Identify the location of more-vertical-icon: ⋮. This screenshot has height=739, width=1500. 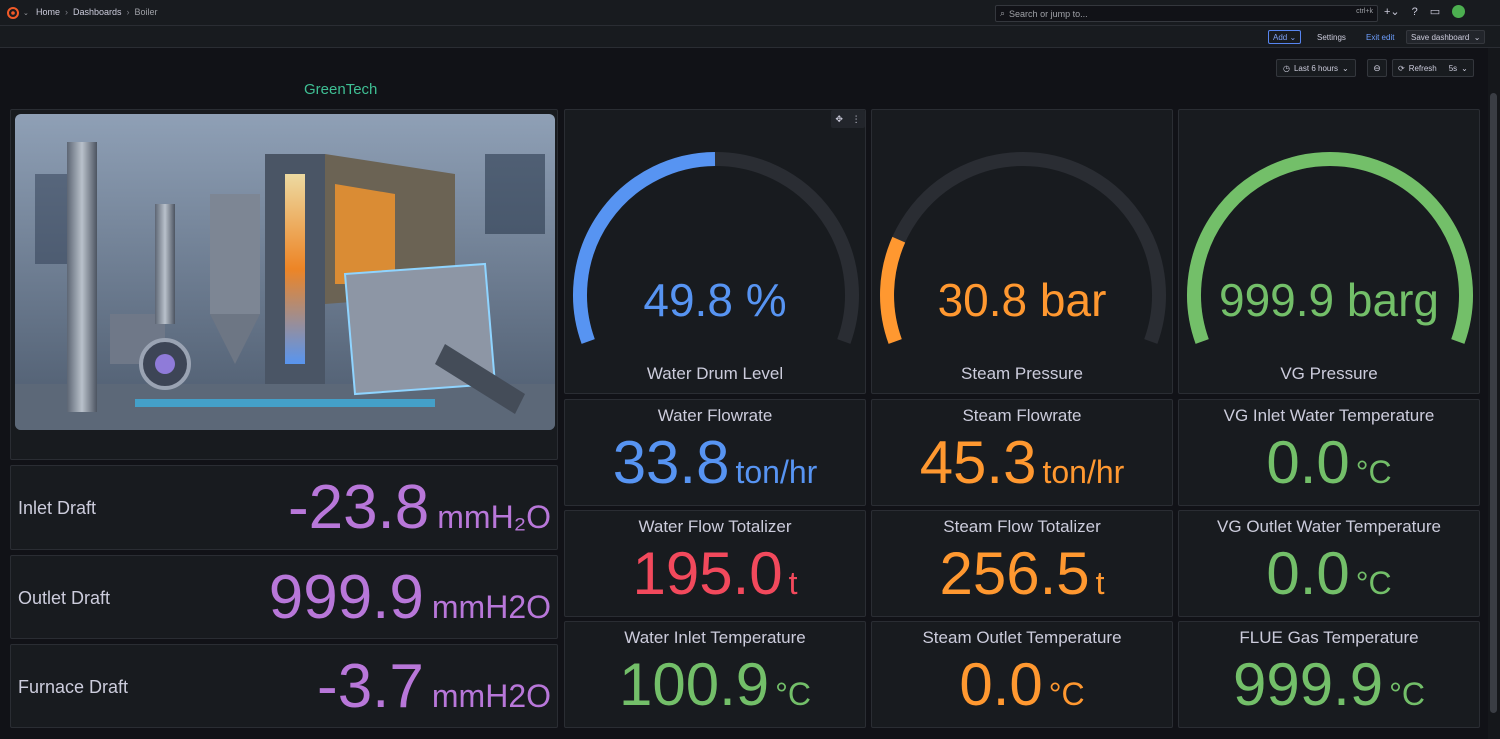
(856, 118).